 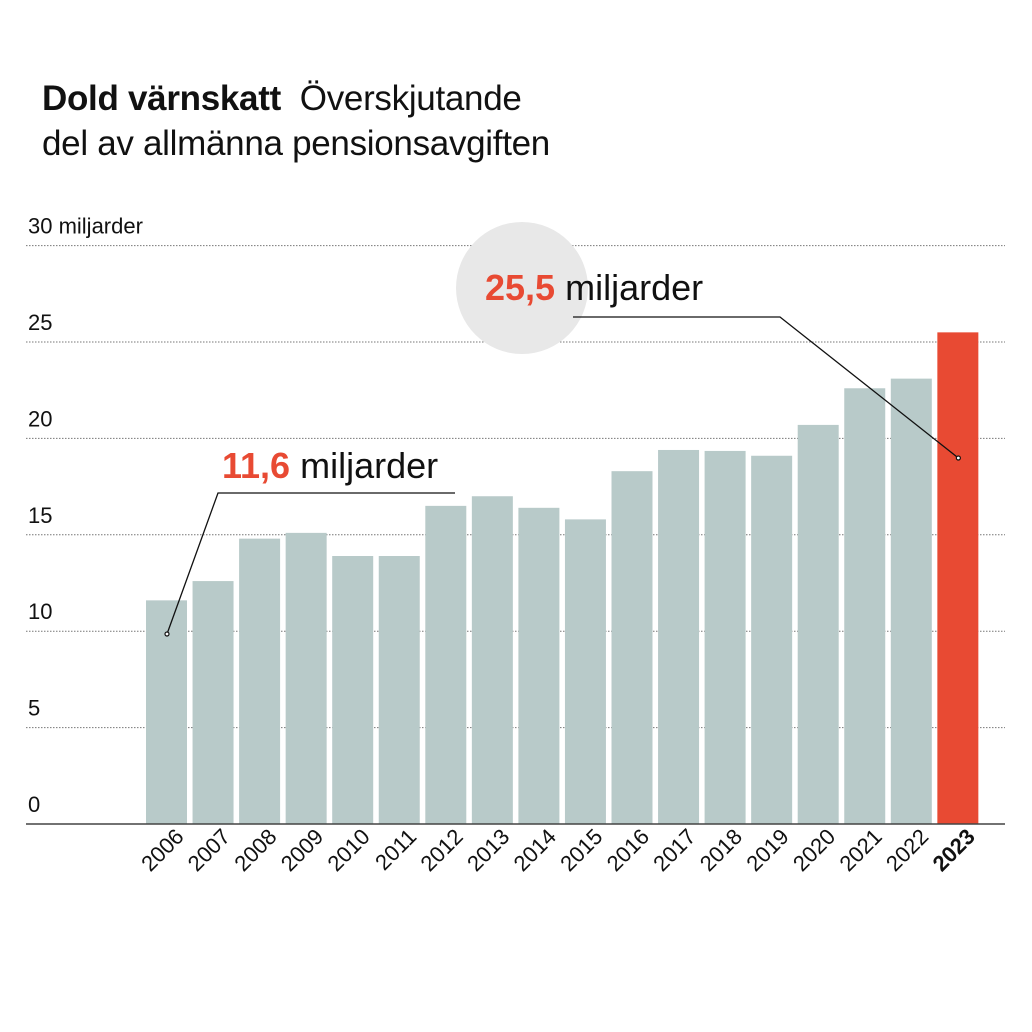 I want to click on x-tick-label-2009: 2009, so click(x=302, y=850).